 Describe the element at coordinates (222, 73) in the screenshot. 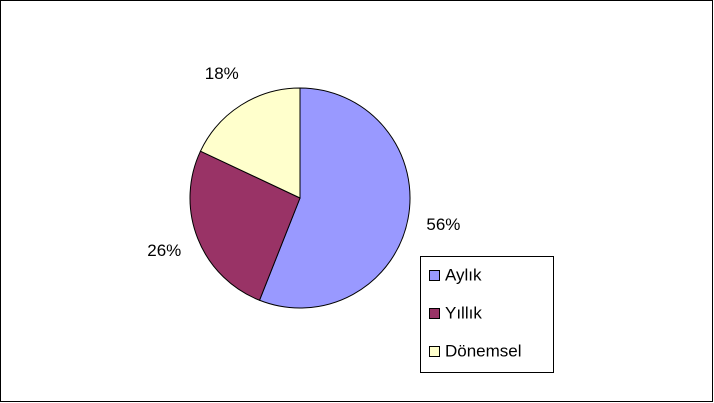

I see `data-label: 18%` at that location.